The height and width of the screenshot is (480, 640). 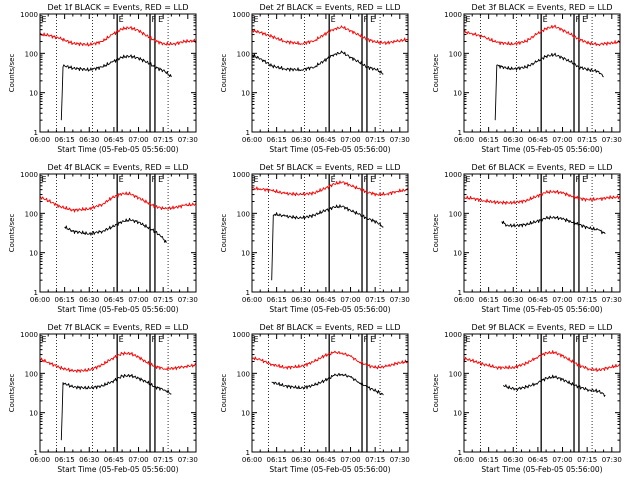 What do you see at coordinates (117, 7) in the screenshot?
I see `panel-title: Det 1f BLACK = Events, RED = LLD` at bounding box center [117, 7].